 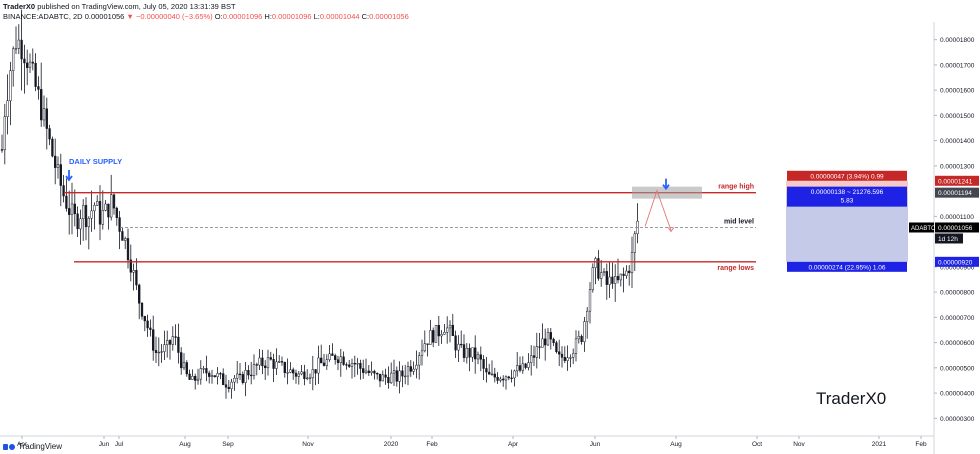 I want to click on stop-price-badge: 0.00001241, so click(x=955, y=181).